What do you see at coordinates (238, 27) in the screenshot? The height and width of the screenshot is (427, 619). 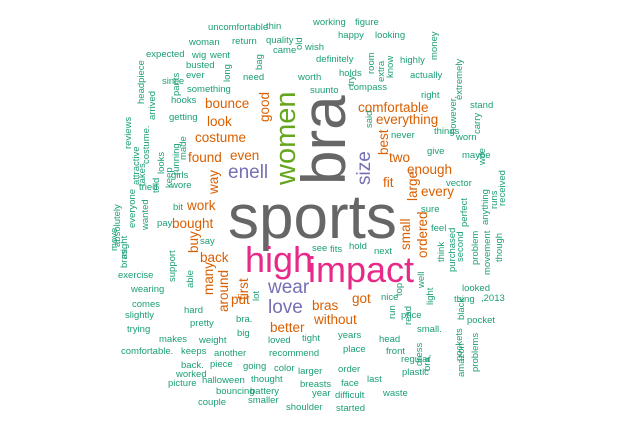 I see `cloud-word-uncomfortable: uncomfortable` at bounding box center [238, 27].